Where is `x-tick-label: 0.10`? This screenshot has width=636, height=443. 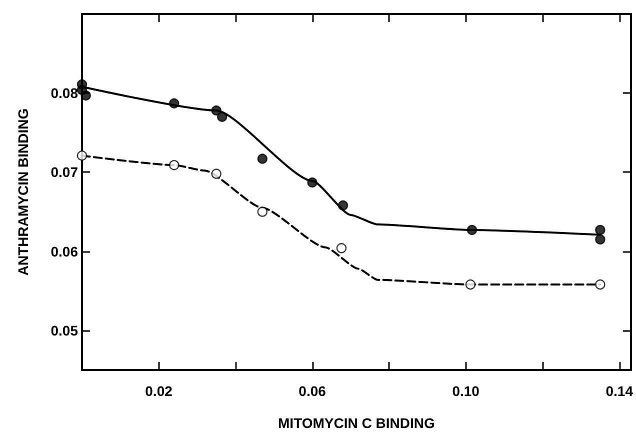
x-tick-label: 0.10 is located at coordinates (466, 391).